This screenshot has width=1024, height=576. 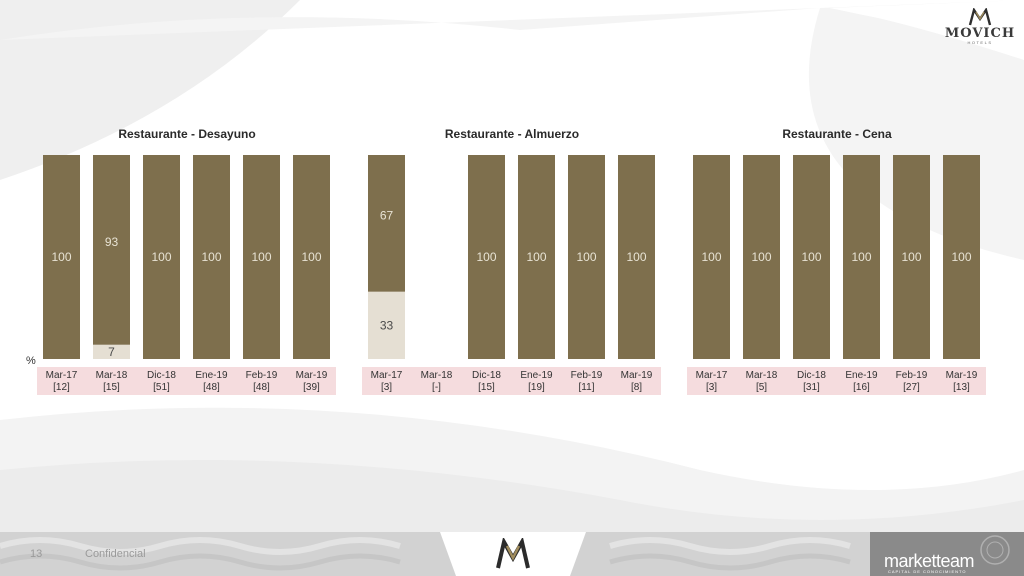 What do you see at coordinates (311, 387) in the screenshot?
I see `base-size-label: [39]` at bounding box center [311, 387].